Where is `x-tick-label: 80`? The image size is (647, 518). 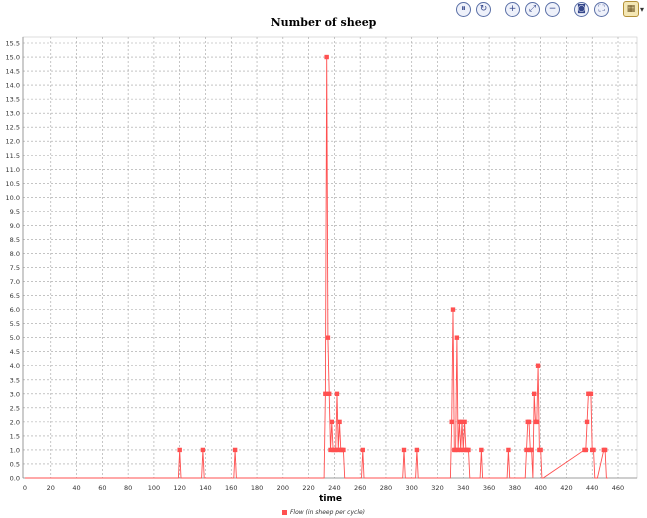
x-tick-label: 80 is located at coordinates (128, 488).